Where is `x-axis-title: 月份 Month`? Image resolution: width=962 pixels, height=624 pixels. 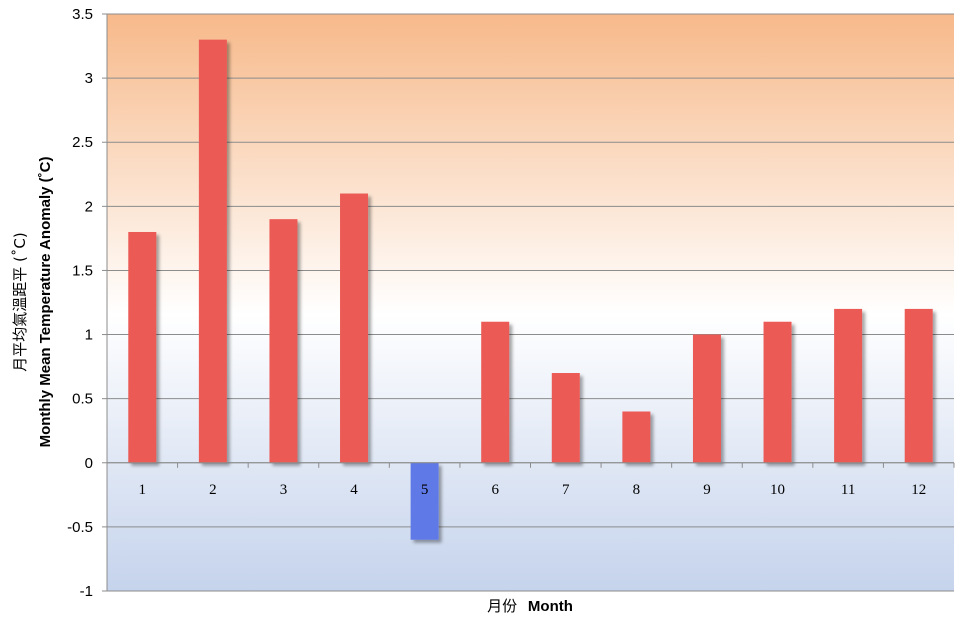 x-axis-title: 月份 Month is located at coordinates (530, 606).